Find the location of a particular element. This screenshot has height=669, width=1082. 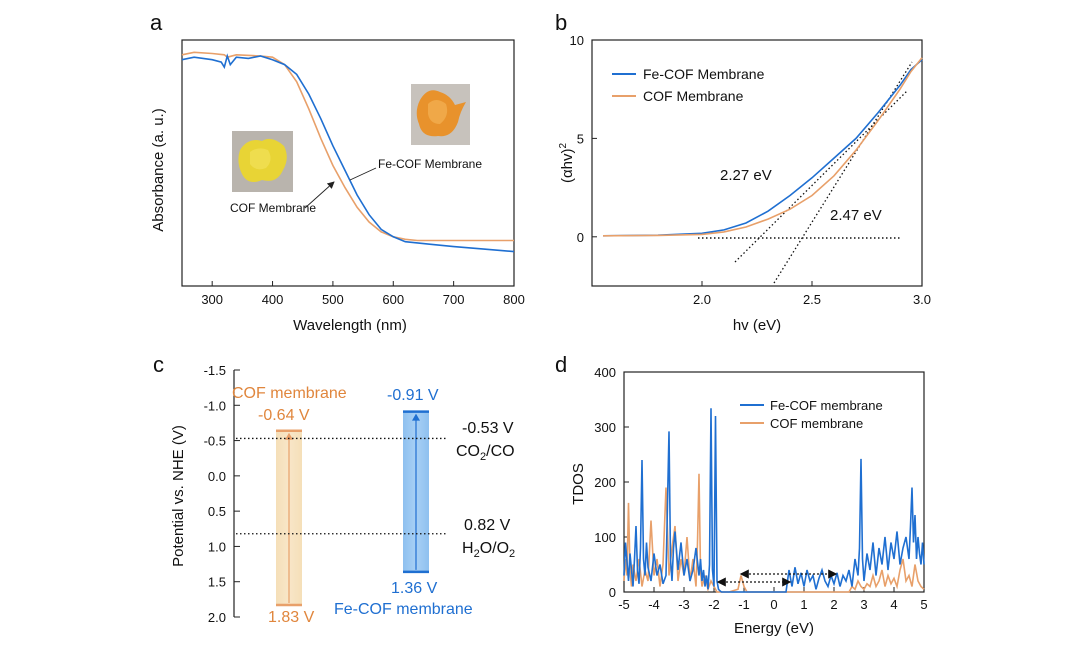

panel-a-x-tick-label: 700 is located at coordinates (454, 299).